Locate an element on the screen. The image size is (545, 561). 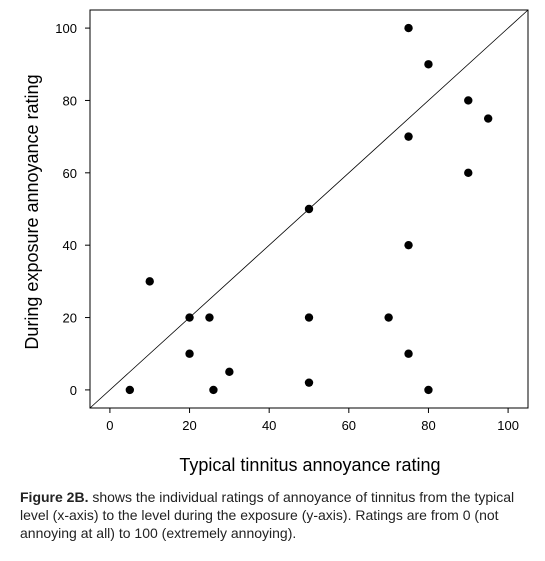
y-tick-label: 0 is located at coordinates (73, 390).